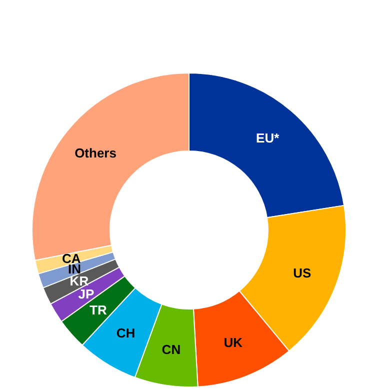 The image size is (371, 389). What do you see at coordinates (302, 272) in the screenshot?
I see `slice-label: US` at bounding box center [302, 272].